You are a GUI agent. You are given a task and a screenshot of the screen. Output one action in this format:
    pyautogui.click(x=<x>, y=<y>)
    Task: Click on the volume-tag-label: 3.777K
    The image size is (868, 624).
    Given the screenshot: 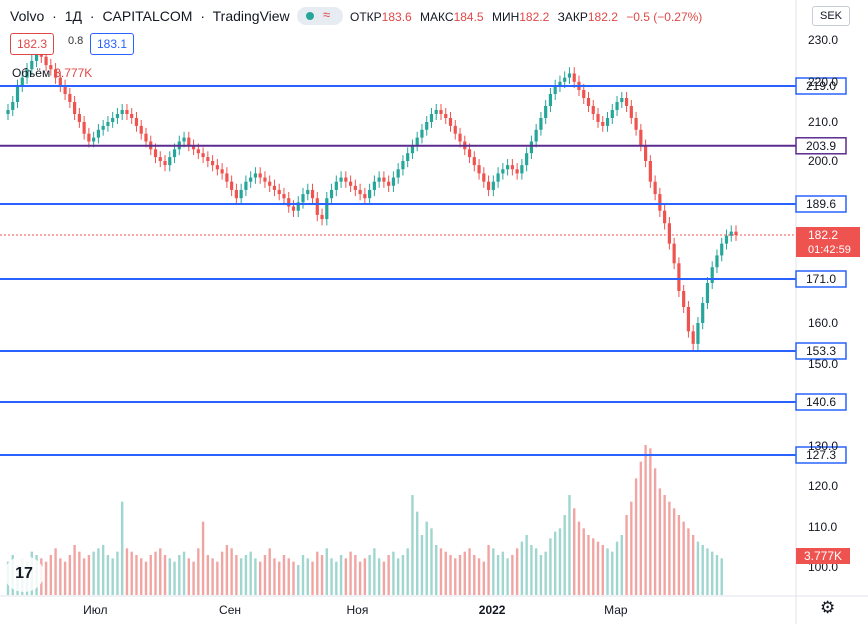 What is the action you would take?
    pyautogui.click(x=823, y=556)
    